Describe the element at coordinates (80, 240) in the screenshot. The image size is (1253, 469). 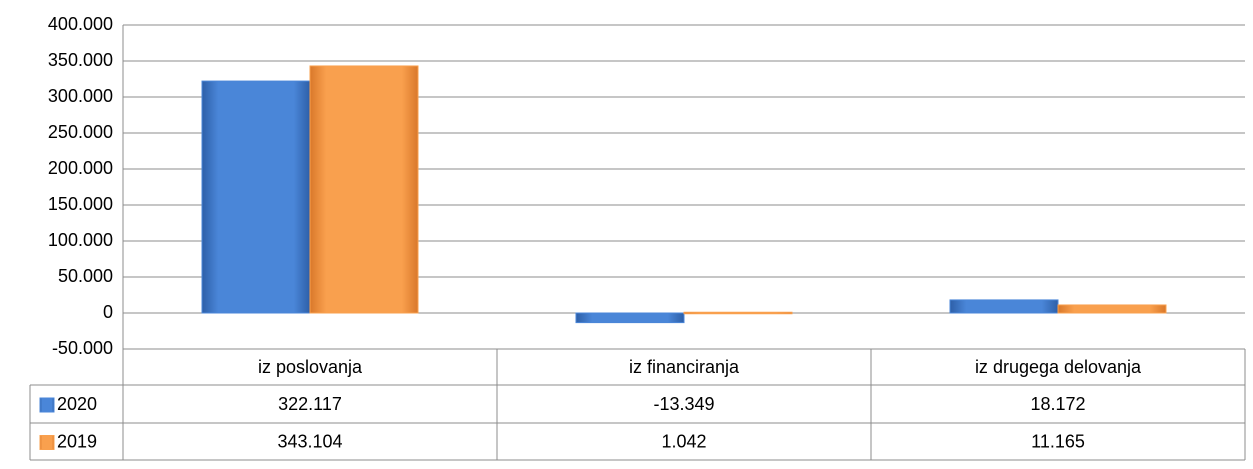
I see `y-tick-label: 100.000` at that location.